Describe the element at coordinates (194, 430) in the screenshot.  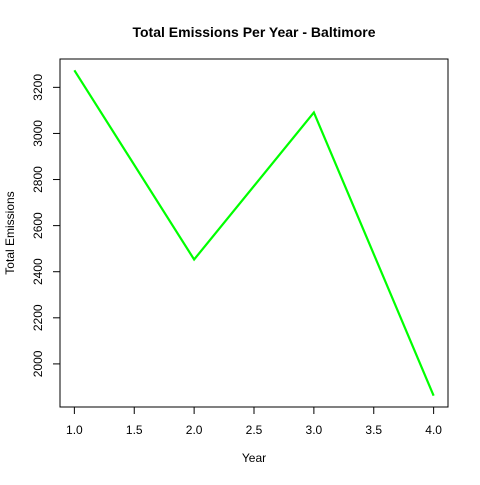
I see `x-tick-label: 2.0` at that location.